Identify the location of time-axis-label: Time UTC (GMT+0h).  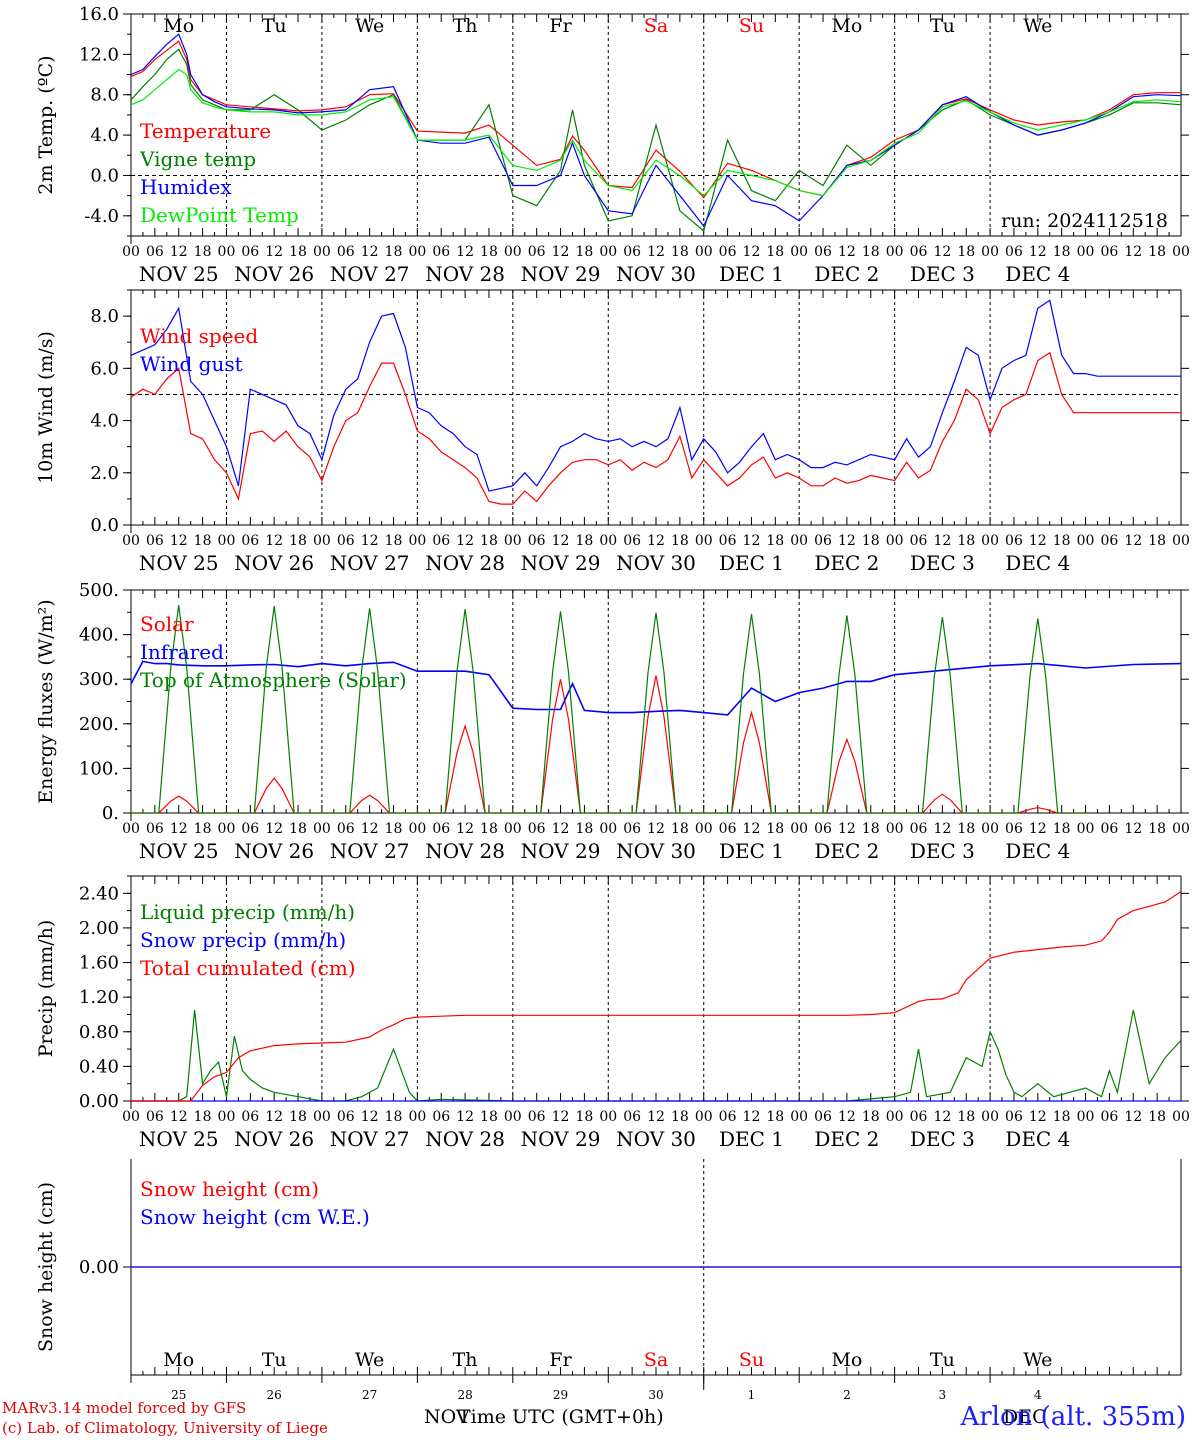
(561, 1417).